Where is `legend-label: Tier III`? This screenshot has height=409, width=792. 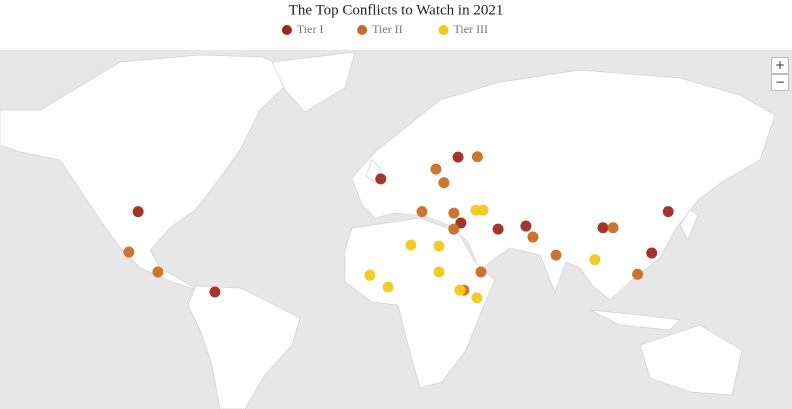 legend-label: Tier III is located at coordinates (471, 29).